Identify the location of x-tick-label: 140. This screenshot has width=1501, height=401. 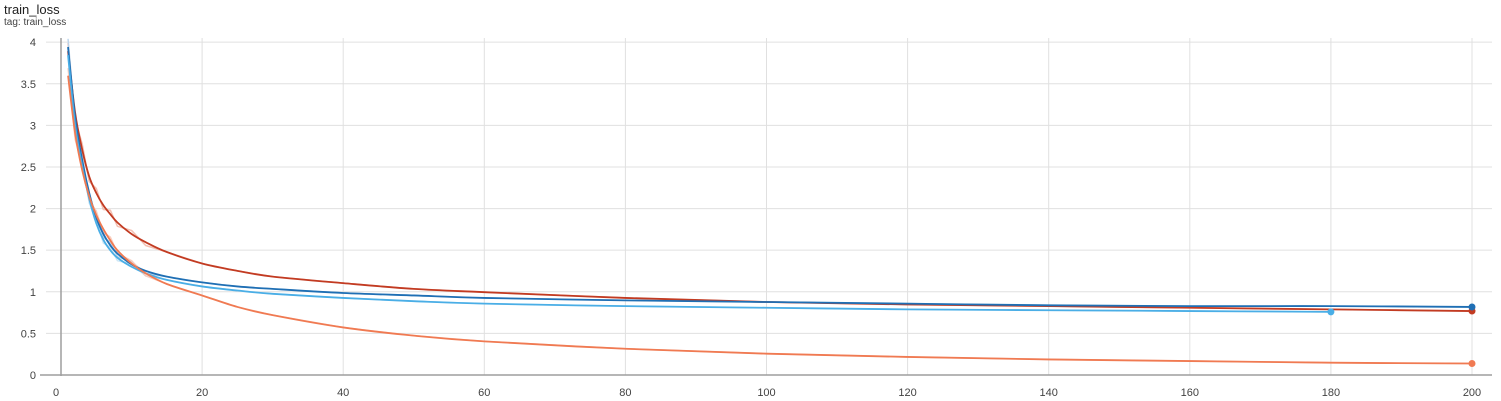
(1049, 393).